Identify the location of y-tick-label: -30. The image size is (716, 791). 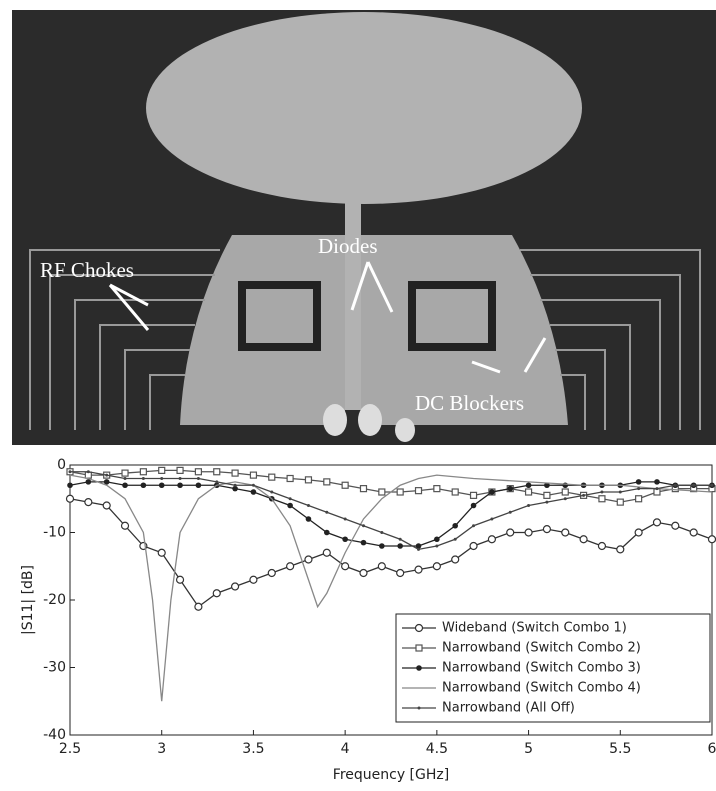
(54, 668).